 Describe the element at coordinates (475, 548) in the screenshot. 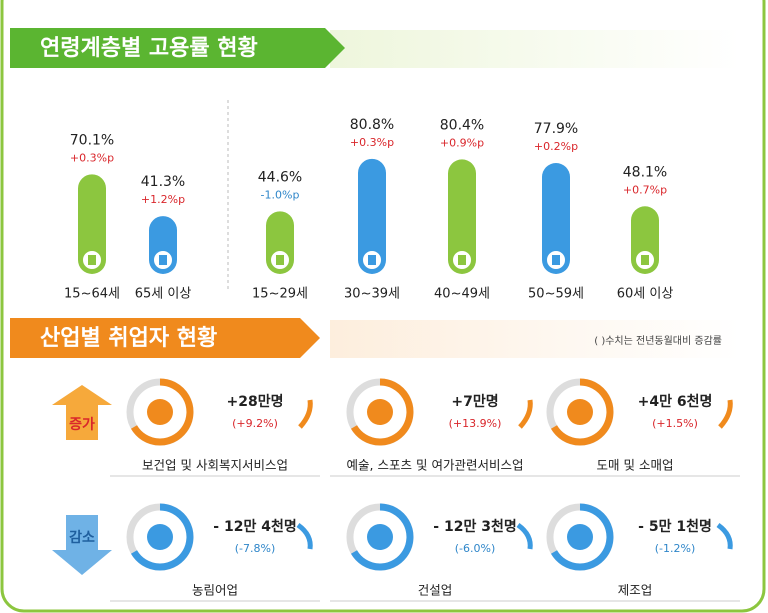

I see `rate: (-6.0%)` at that location.